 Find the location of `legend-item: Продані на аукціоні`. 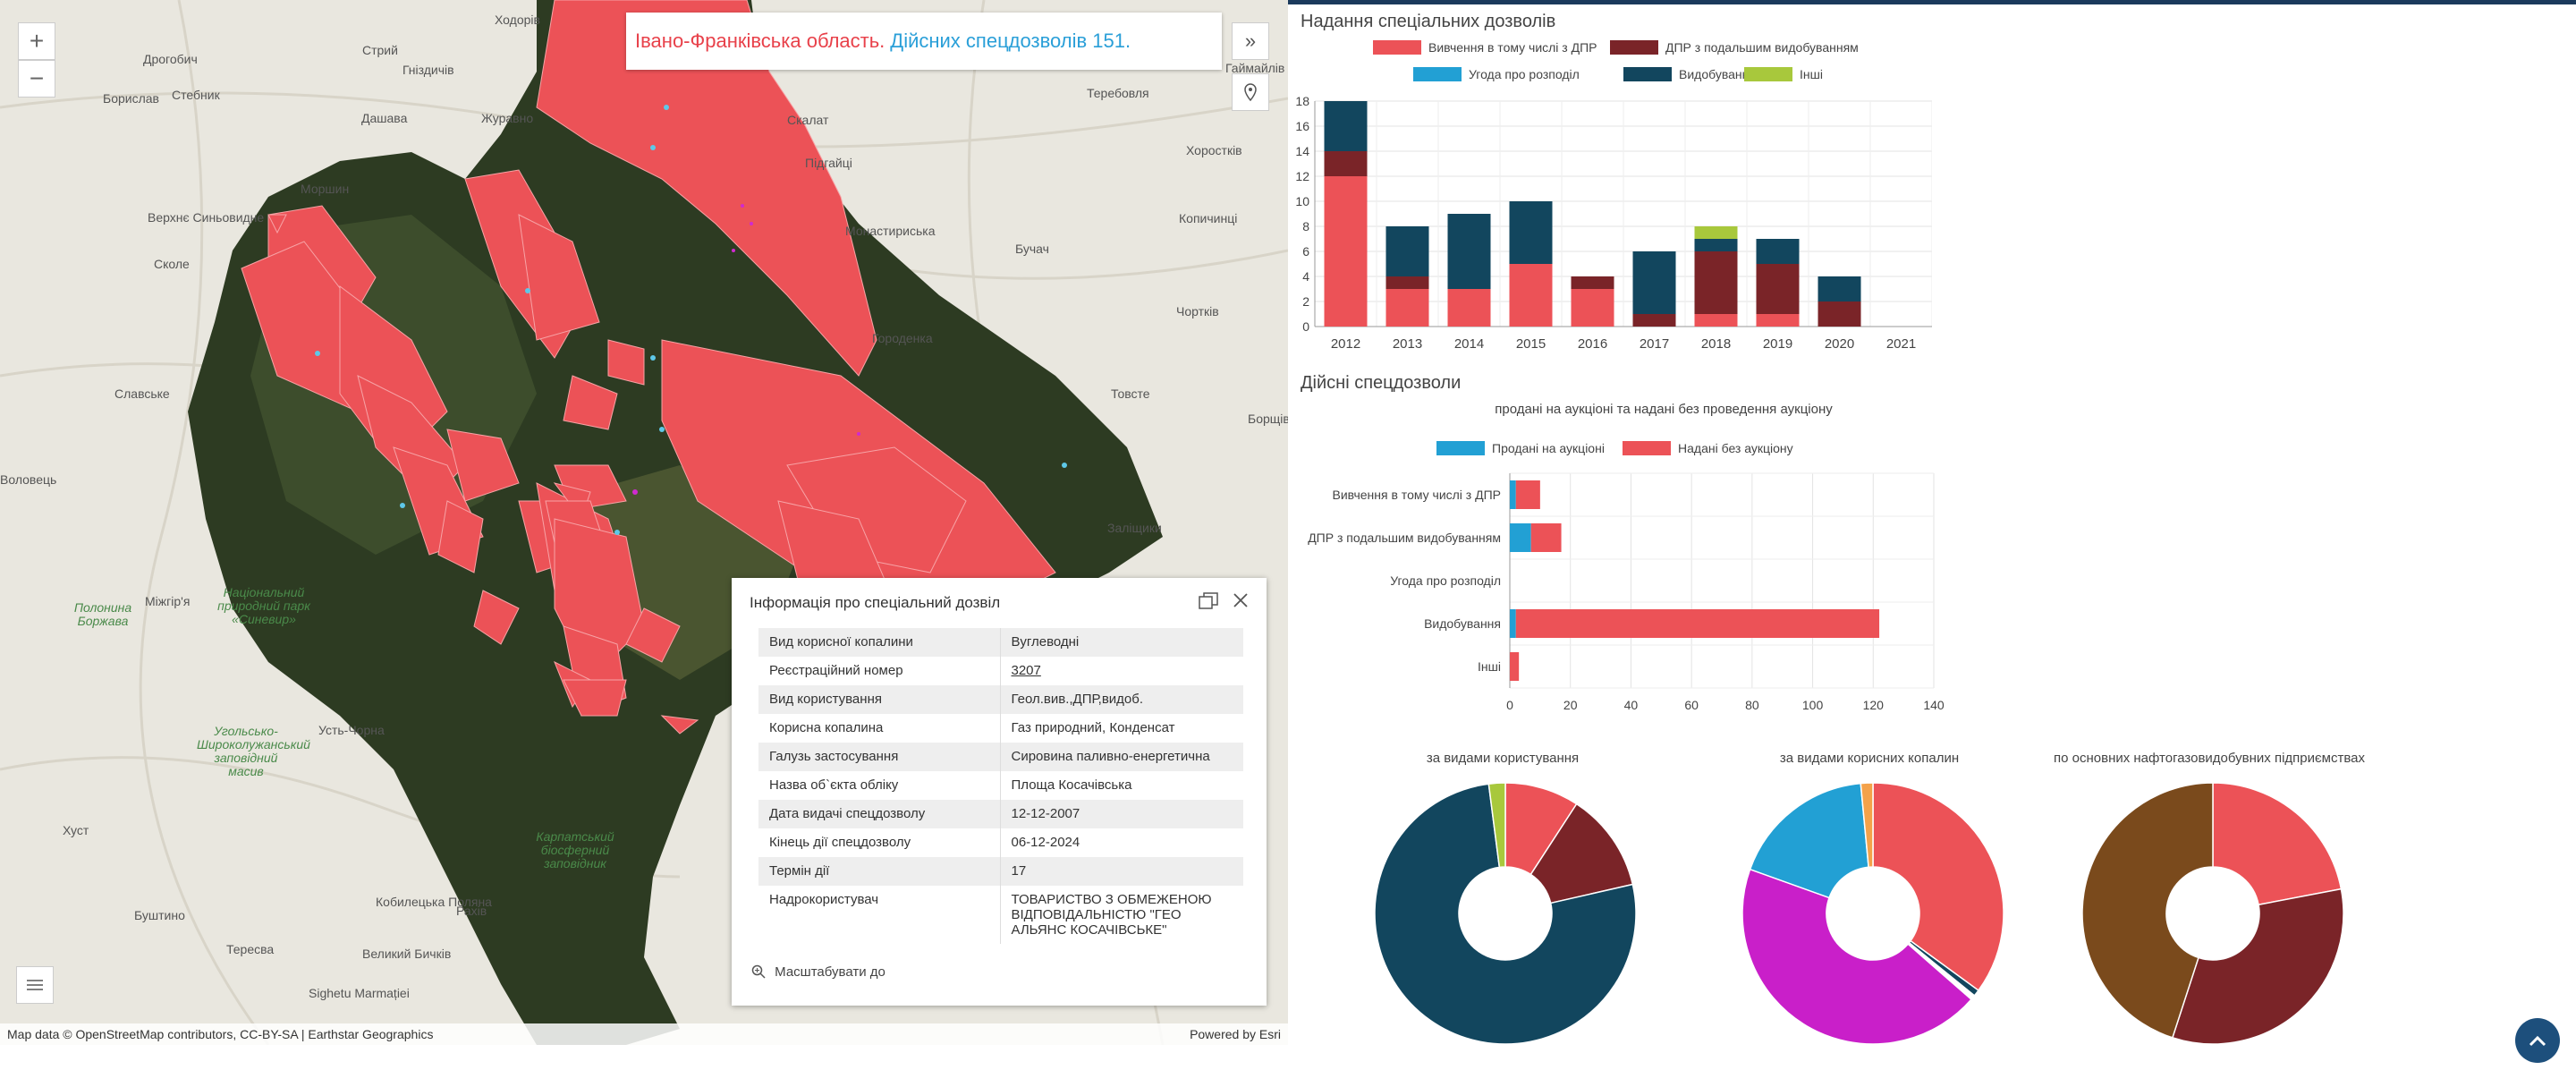

legend-item: Продані на аукціоні is located at coordinates (1520, 448).